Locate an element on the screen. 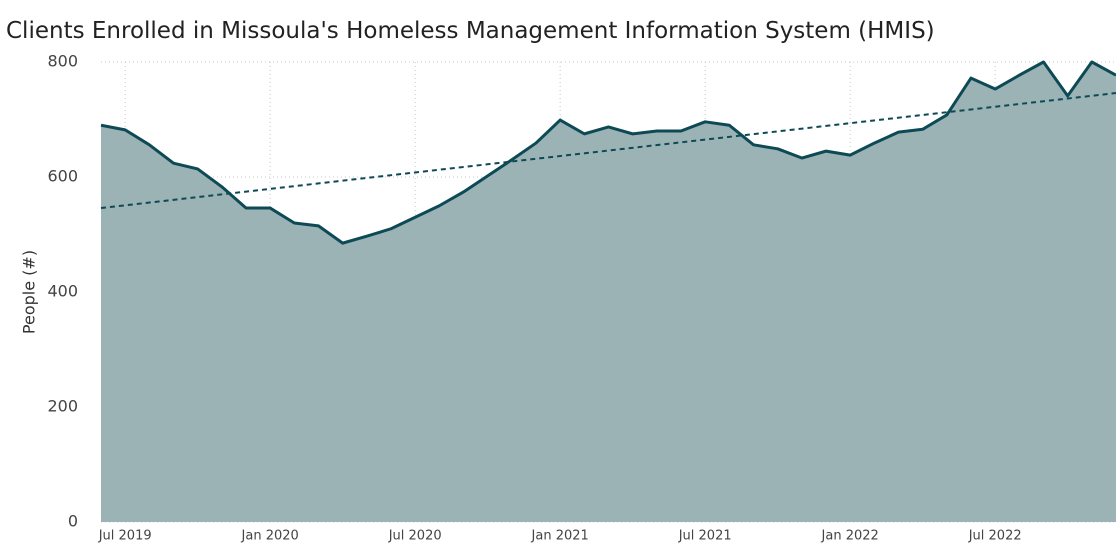 The image size is (1116, 543). x-tick-label: Jan 2022 is located at coordinates (850, 536).